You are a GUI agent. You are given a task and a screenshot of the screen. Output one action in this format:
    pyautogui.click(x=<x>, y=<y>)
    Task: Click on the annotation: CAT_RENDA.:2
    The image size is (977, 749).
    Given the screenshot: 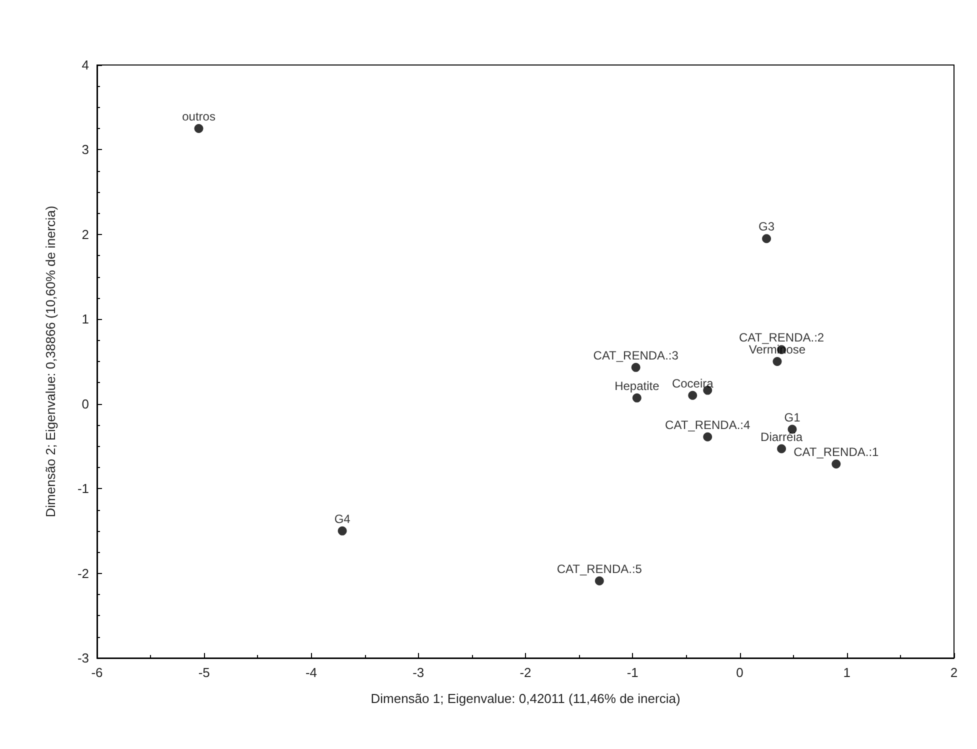 What is the action you would take?
    pyautogui.click(x=781, y=337)
    